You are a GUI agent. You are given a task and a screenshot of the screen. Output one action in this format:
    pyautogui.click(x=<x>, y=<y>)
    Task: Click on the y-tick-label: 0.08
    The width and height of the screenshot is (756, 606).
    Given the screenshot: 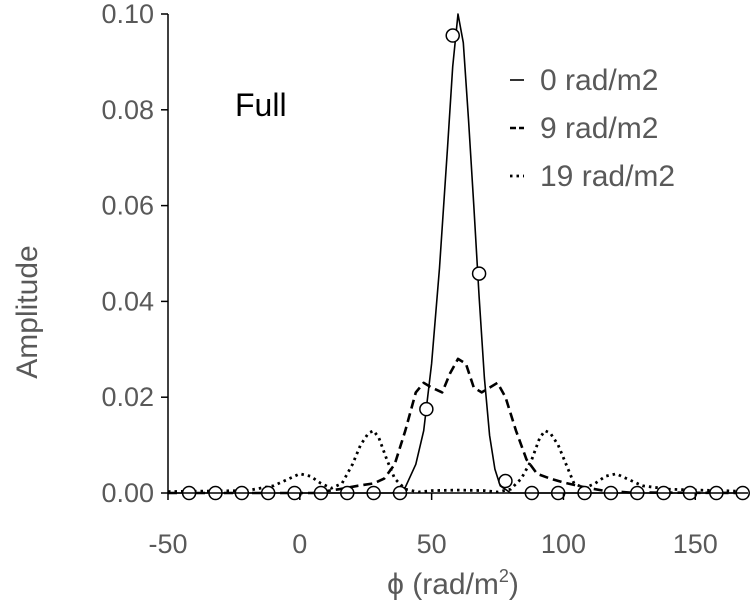 What is the action you would take?
    pyautogui.click(x=127, y=110)
    